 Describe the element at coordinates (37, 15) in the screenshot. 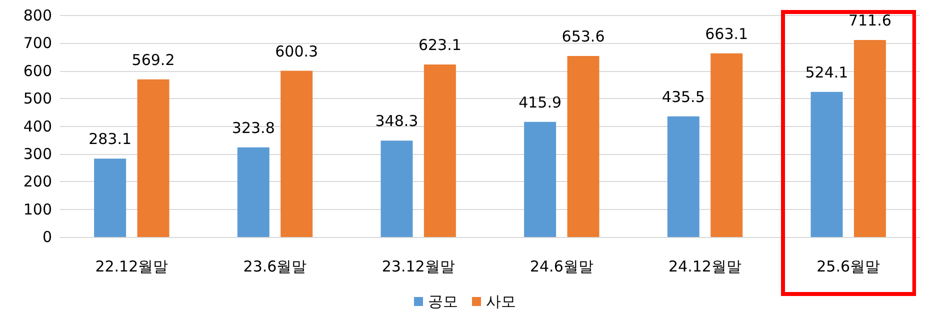

I see `y-tick-label: 800` at that location.